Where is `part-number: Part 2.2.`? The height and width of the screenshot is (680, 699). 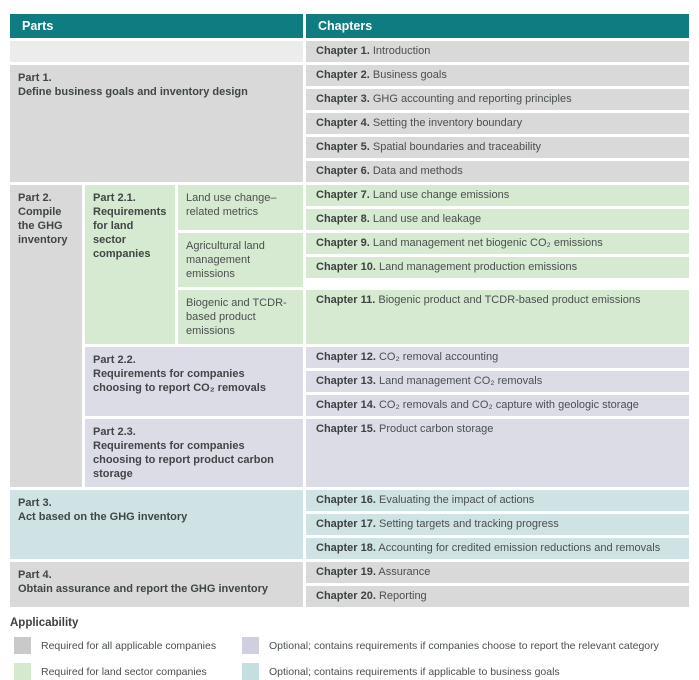
part-number: Part 2.2. is located at coordinates (114, 360).